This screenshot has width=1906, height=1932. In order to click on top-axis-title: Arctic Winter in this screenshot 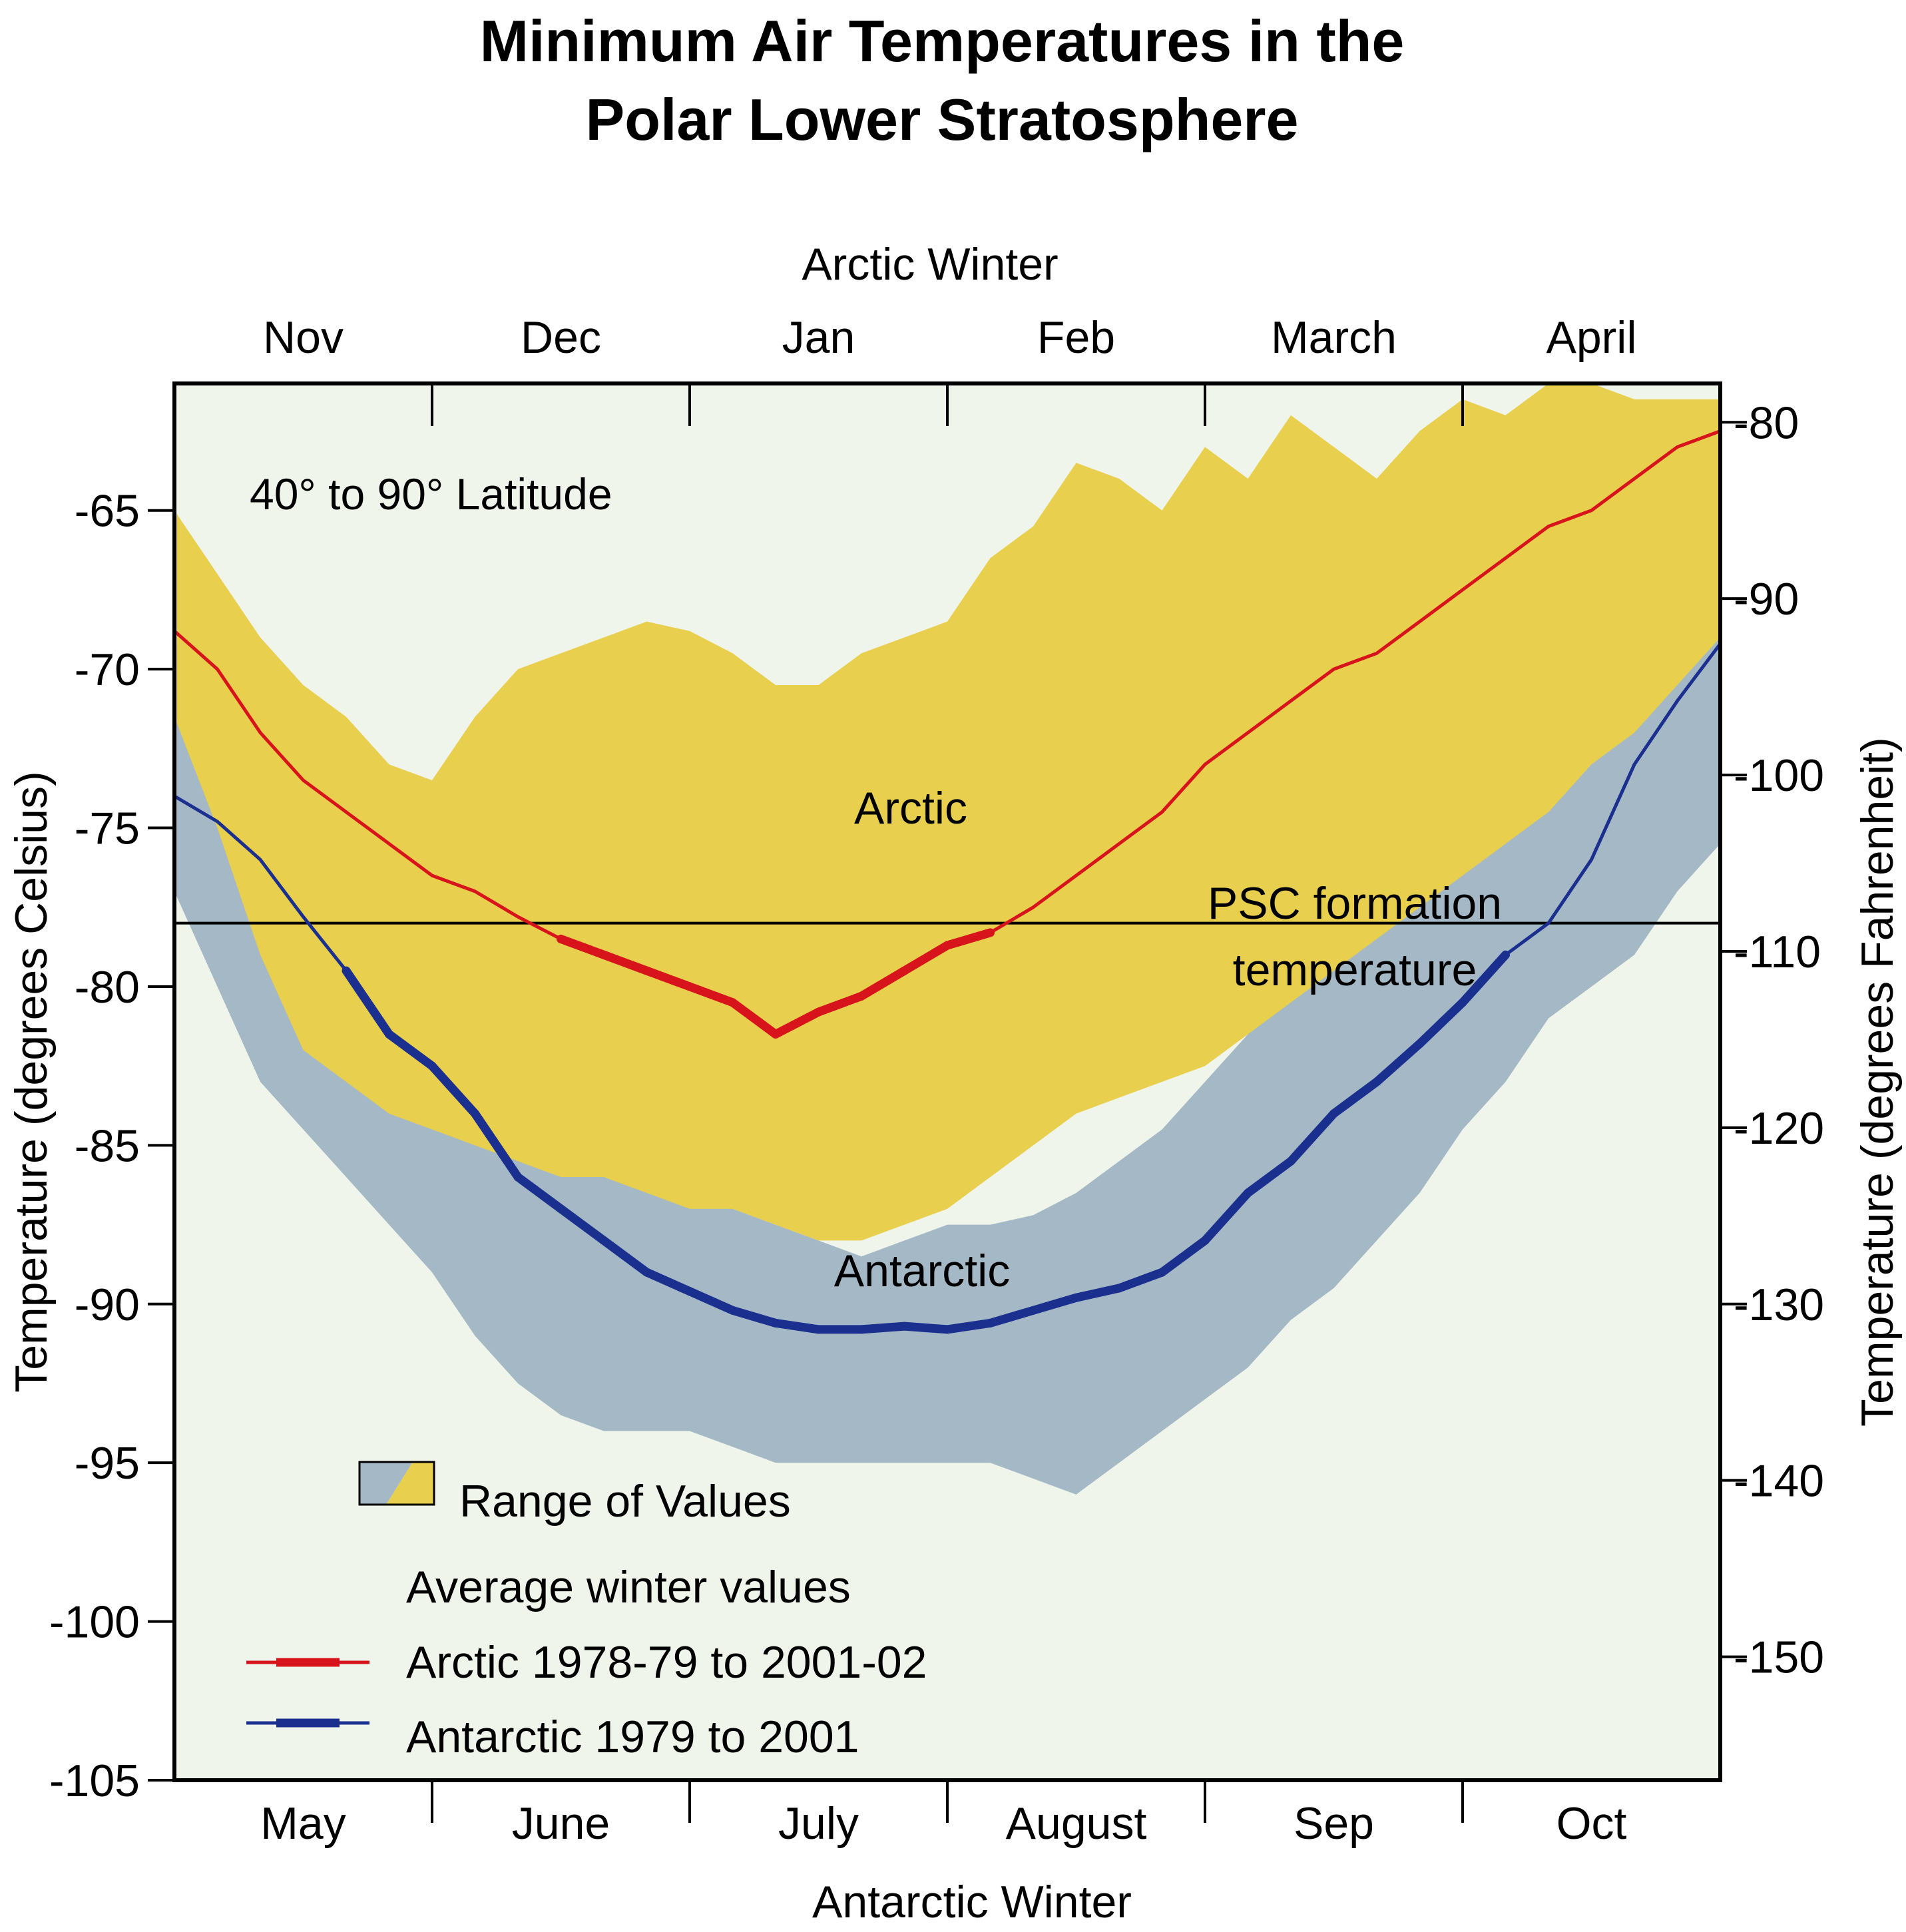, I will do `click(930, 264)`.